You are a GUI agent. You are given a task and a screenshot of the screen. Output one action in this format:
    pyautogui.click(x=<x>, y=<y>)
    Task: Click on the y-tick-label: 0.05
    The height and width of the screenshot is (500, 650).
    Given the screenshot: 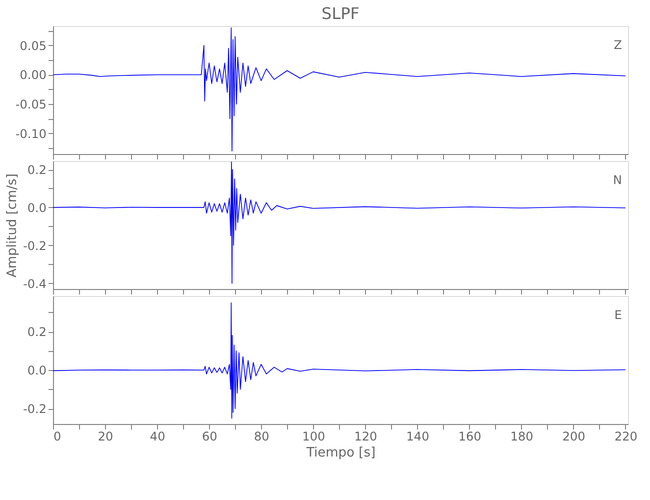 What is the action you would take?
    pyautogui.click(x=33, y=45)
    